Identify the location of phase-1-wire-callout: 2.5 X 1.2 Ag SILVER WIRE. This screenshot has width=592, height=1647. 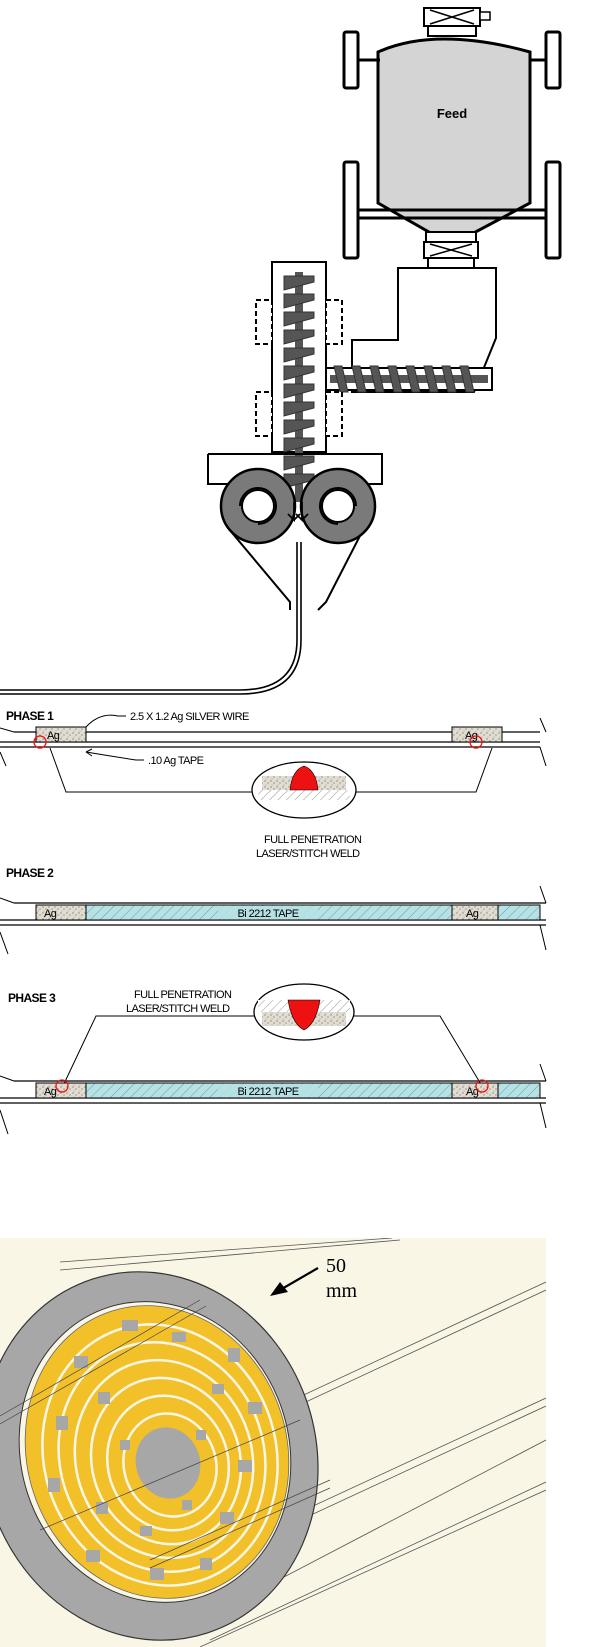
(189, 717).